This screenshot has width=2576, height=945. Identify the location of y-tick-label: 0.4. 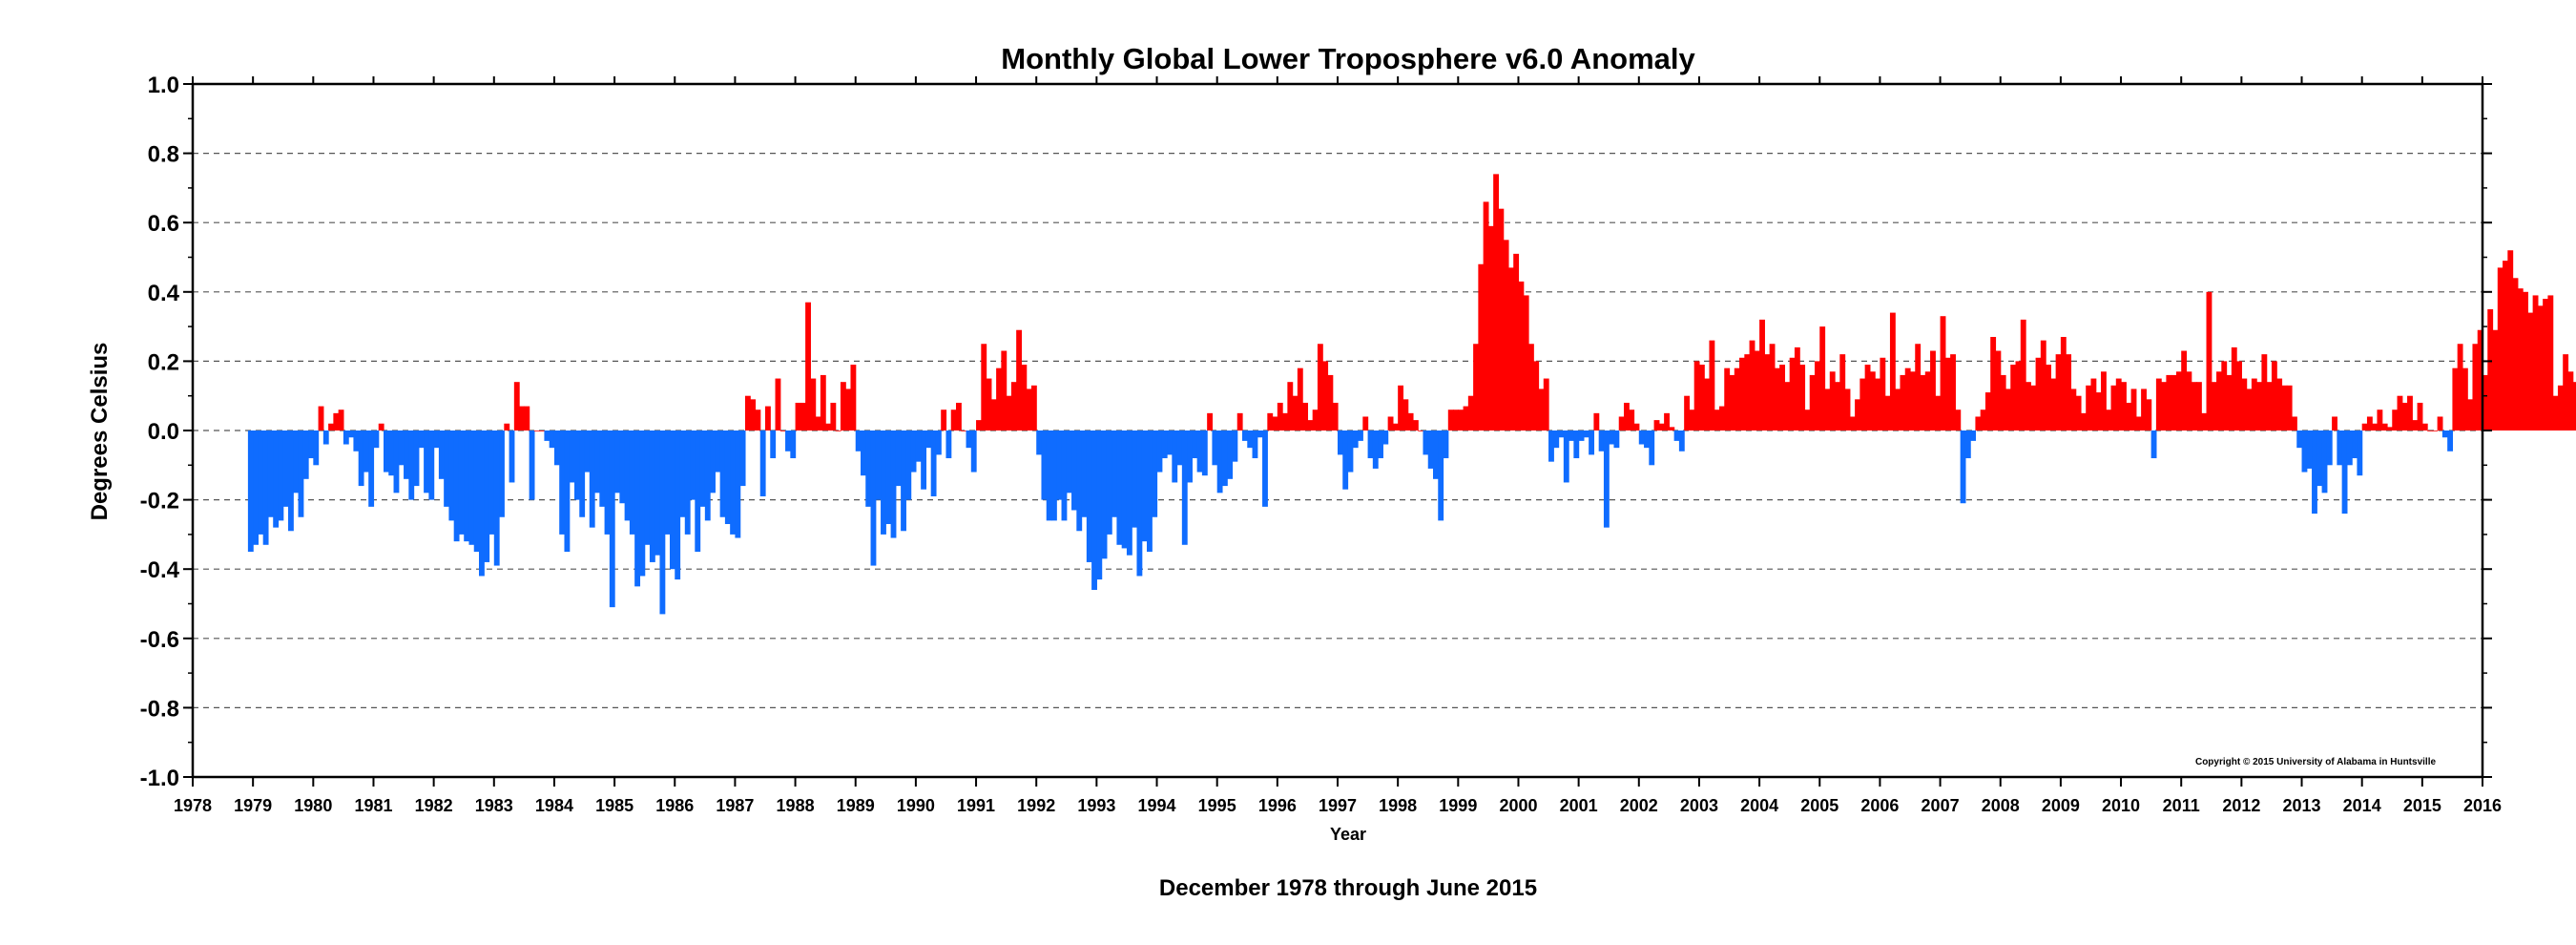
(164, 293).